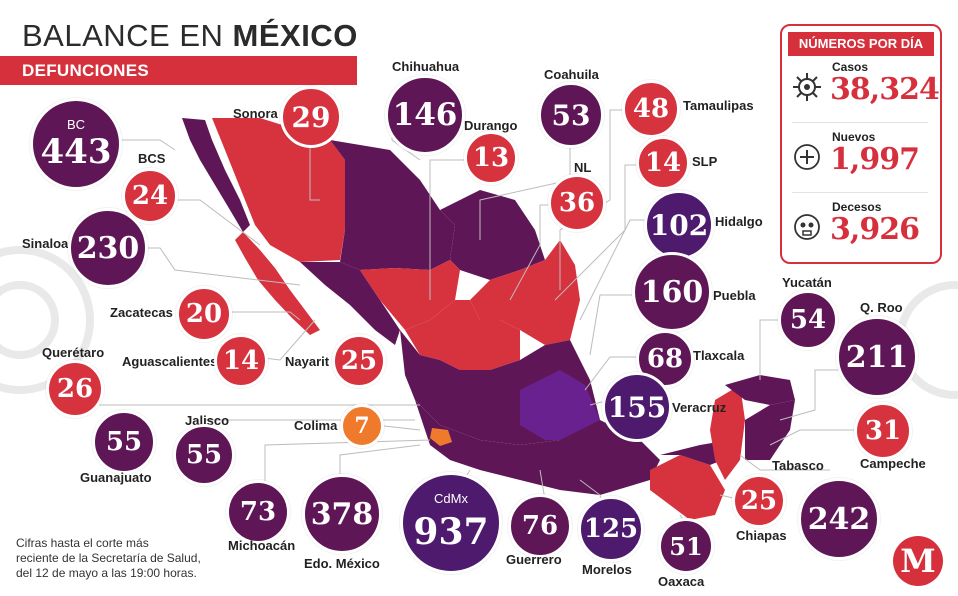  What do you see at coordinates (807, 157) in the screenshot?
I see `plus-circle-icon` at bounding box center [807, 157].